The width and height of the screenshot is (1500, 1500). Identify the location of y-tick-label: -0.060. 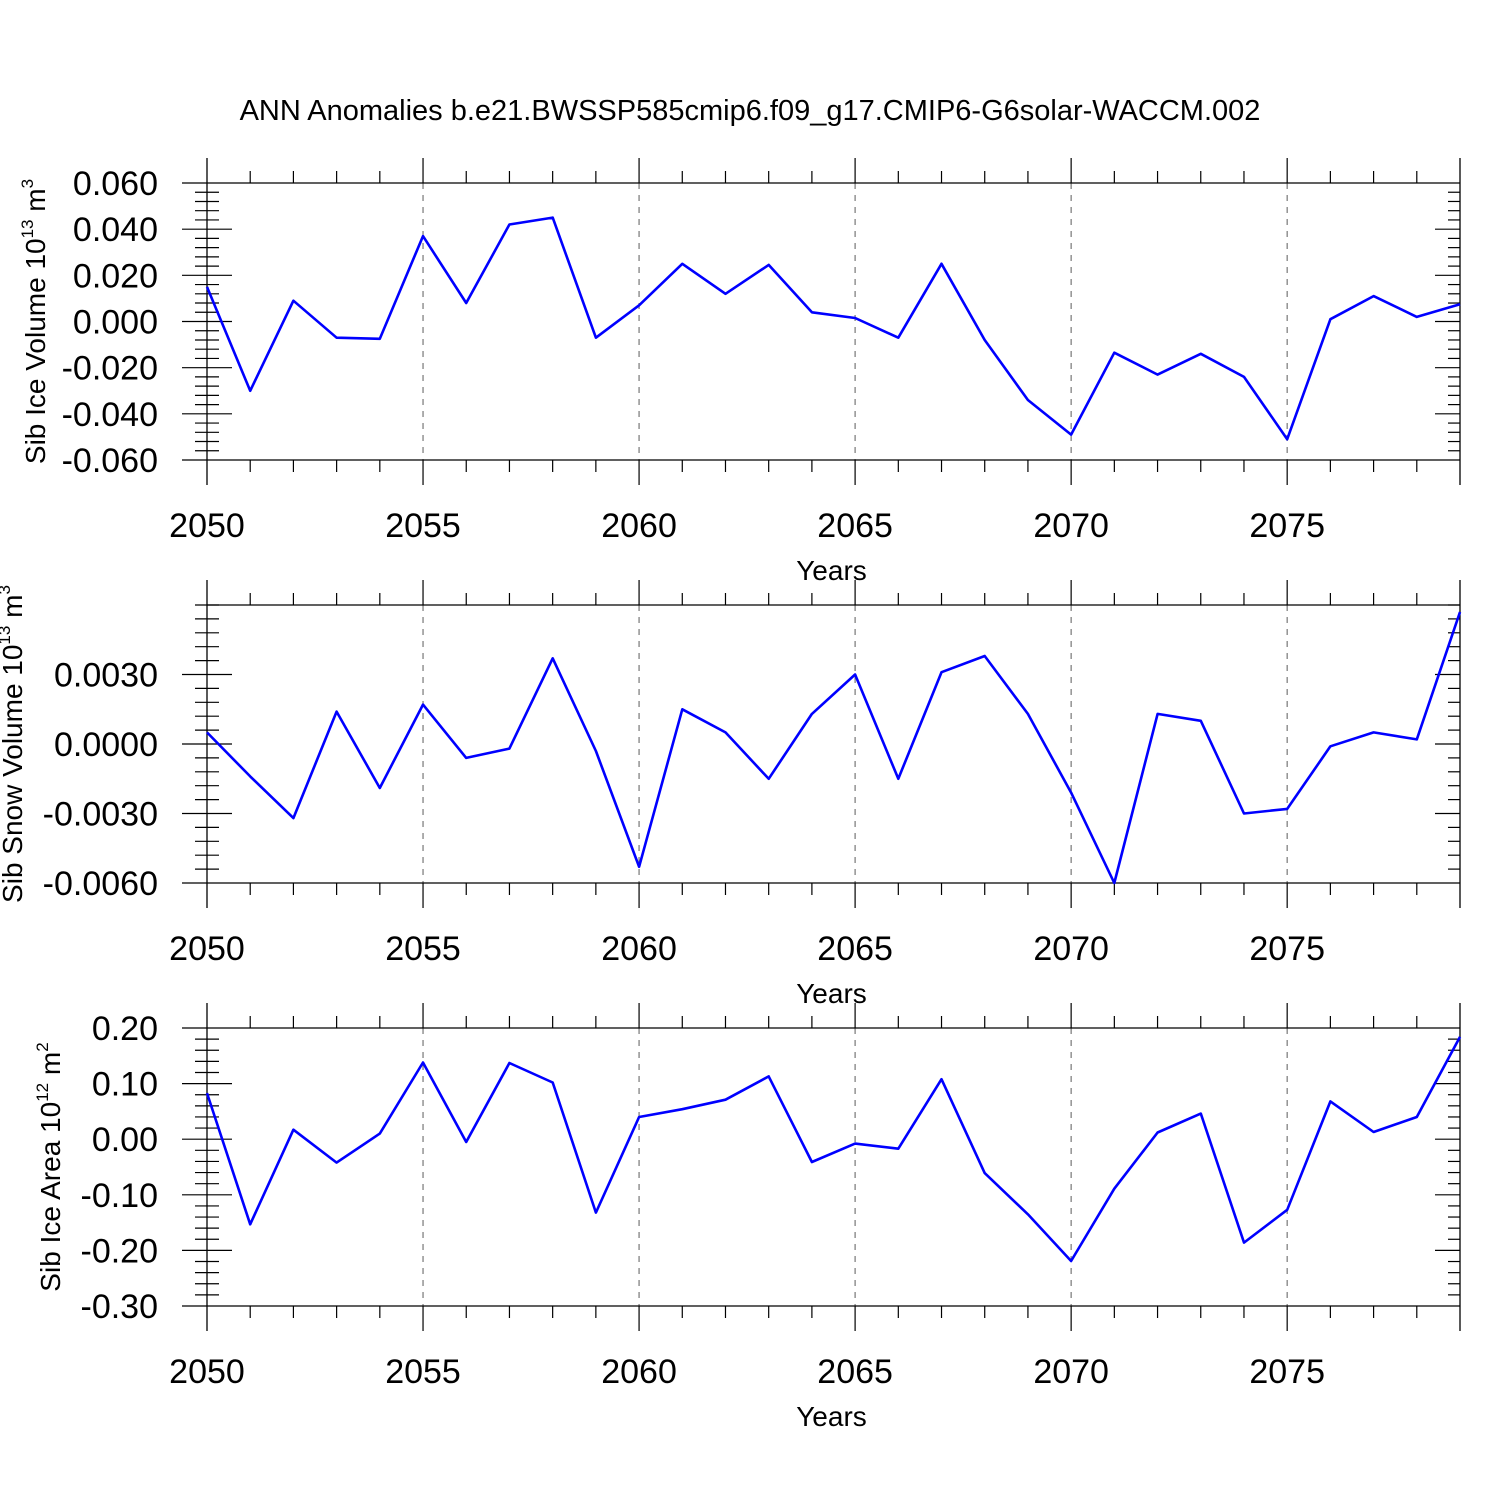
(110, 461).